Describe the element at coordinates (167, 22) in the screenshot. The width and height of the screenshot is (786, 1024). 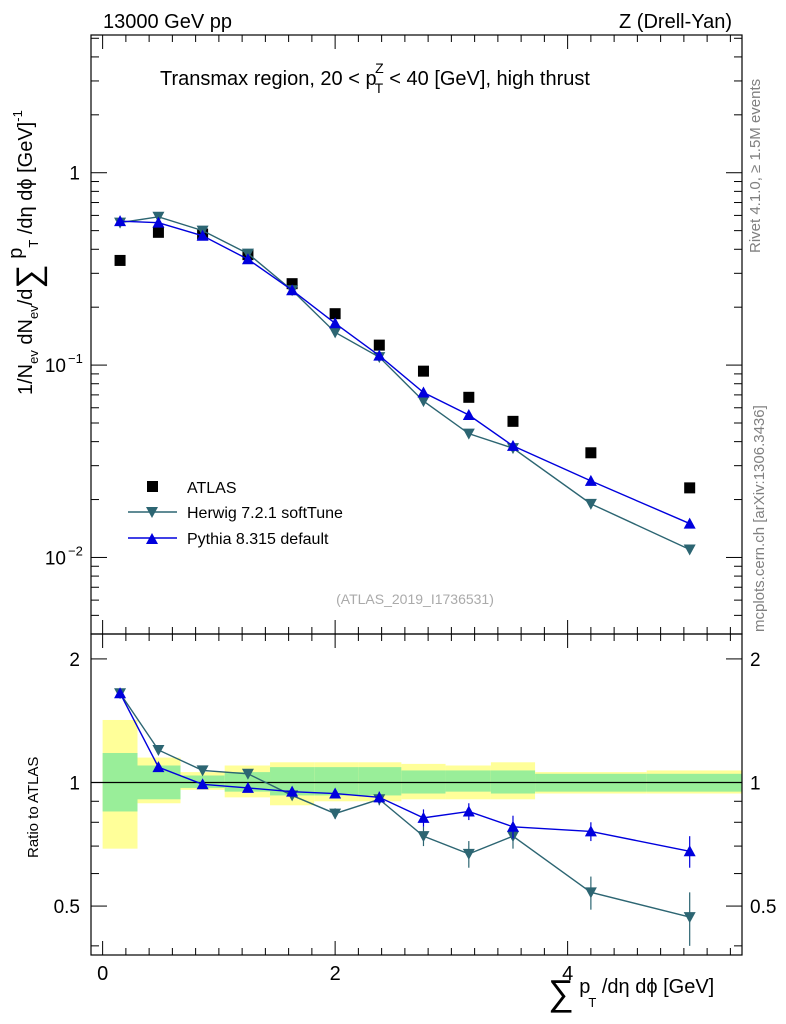
I see `energy-label: 13000 GeV pp` at that location.